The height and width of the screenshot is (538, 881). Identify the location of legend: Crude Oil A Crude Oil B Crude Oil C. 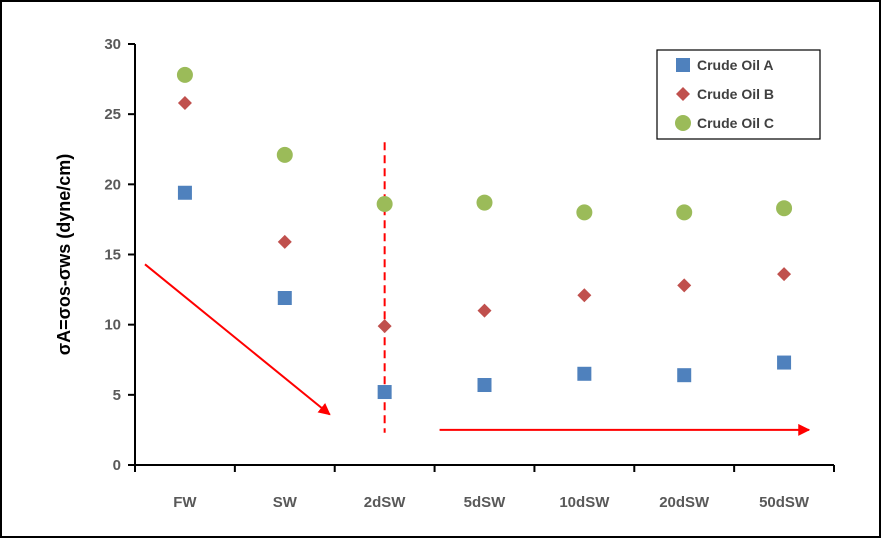
(738, 94).